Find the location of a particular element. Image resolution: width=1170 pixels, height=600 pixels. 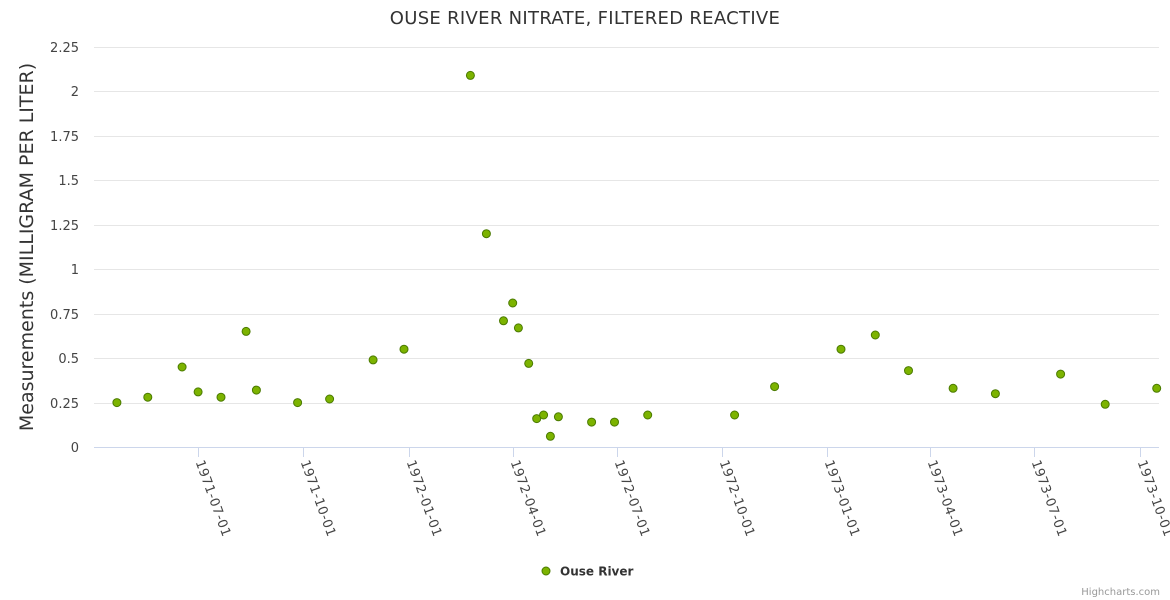

x-tick-label: 1972-07-01 is located at coordinates (632, 498).